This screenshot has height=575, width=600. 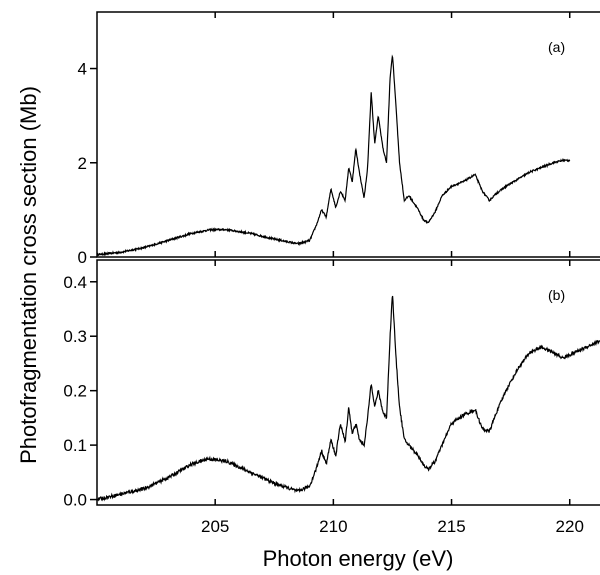 I want to click on x-axis-title: Photon energy (eV), so click(x=358, y=558).